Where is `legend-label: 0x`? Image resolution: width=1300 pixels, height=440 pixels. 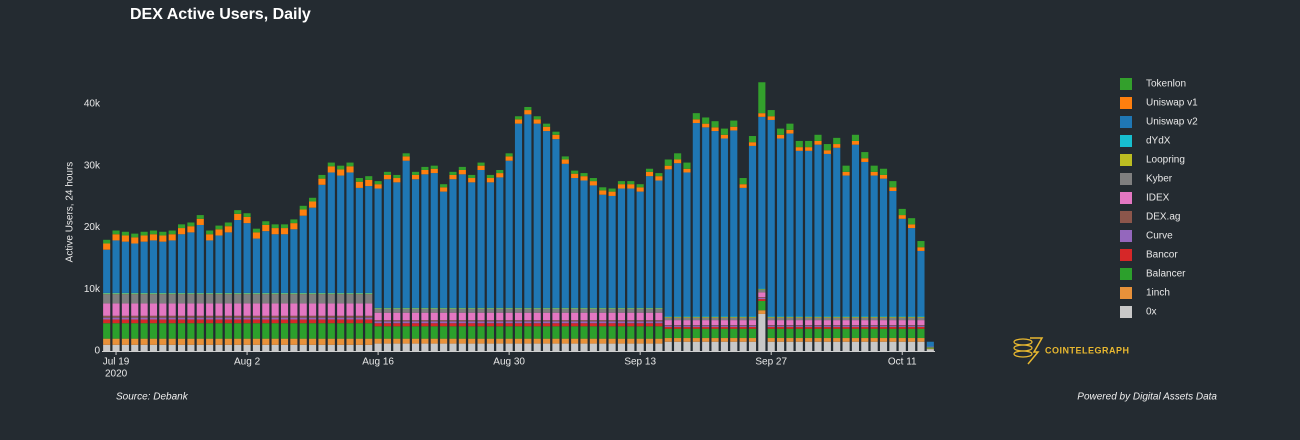
legend-label: 0x is located at coordinates (1151, 312).